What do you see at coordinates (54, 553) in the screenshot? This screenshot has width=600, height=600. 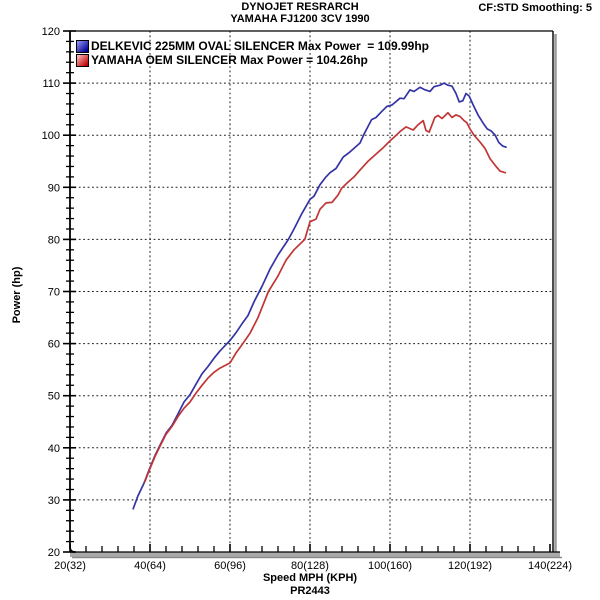 I see `svg-text: 20` at bounding box center [54, 553].